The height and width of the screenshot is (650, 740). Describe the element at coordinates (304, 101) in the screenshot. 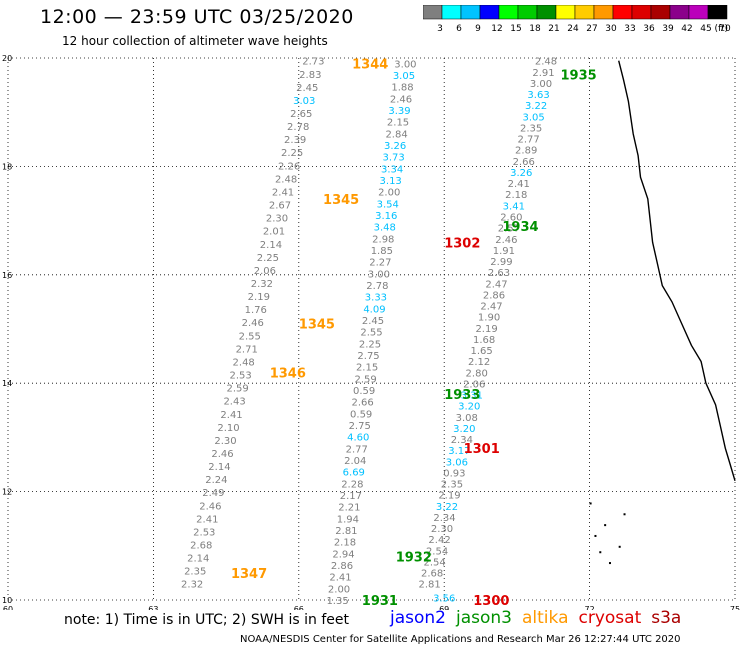

I see `data-label: 3.03` at that location.